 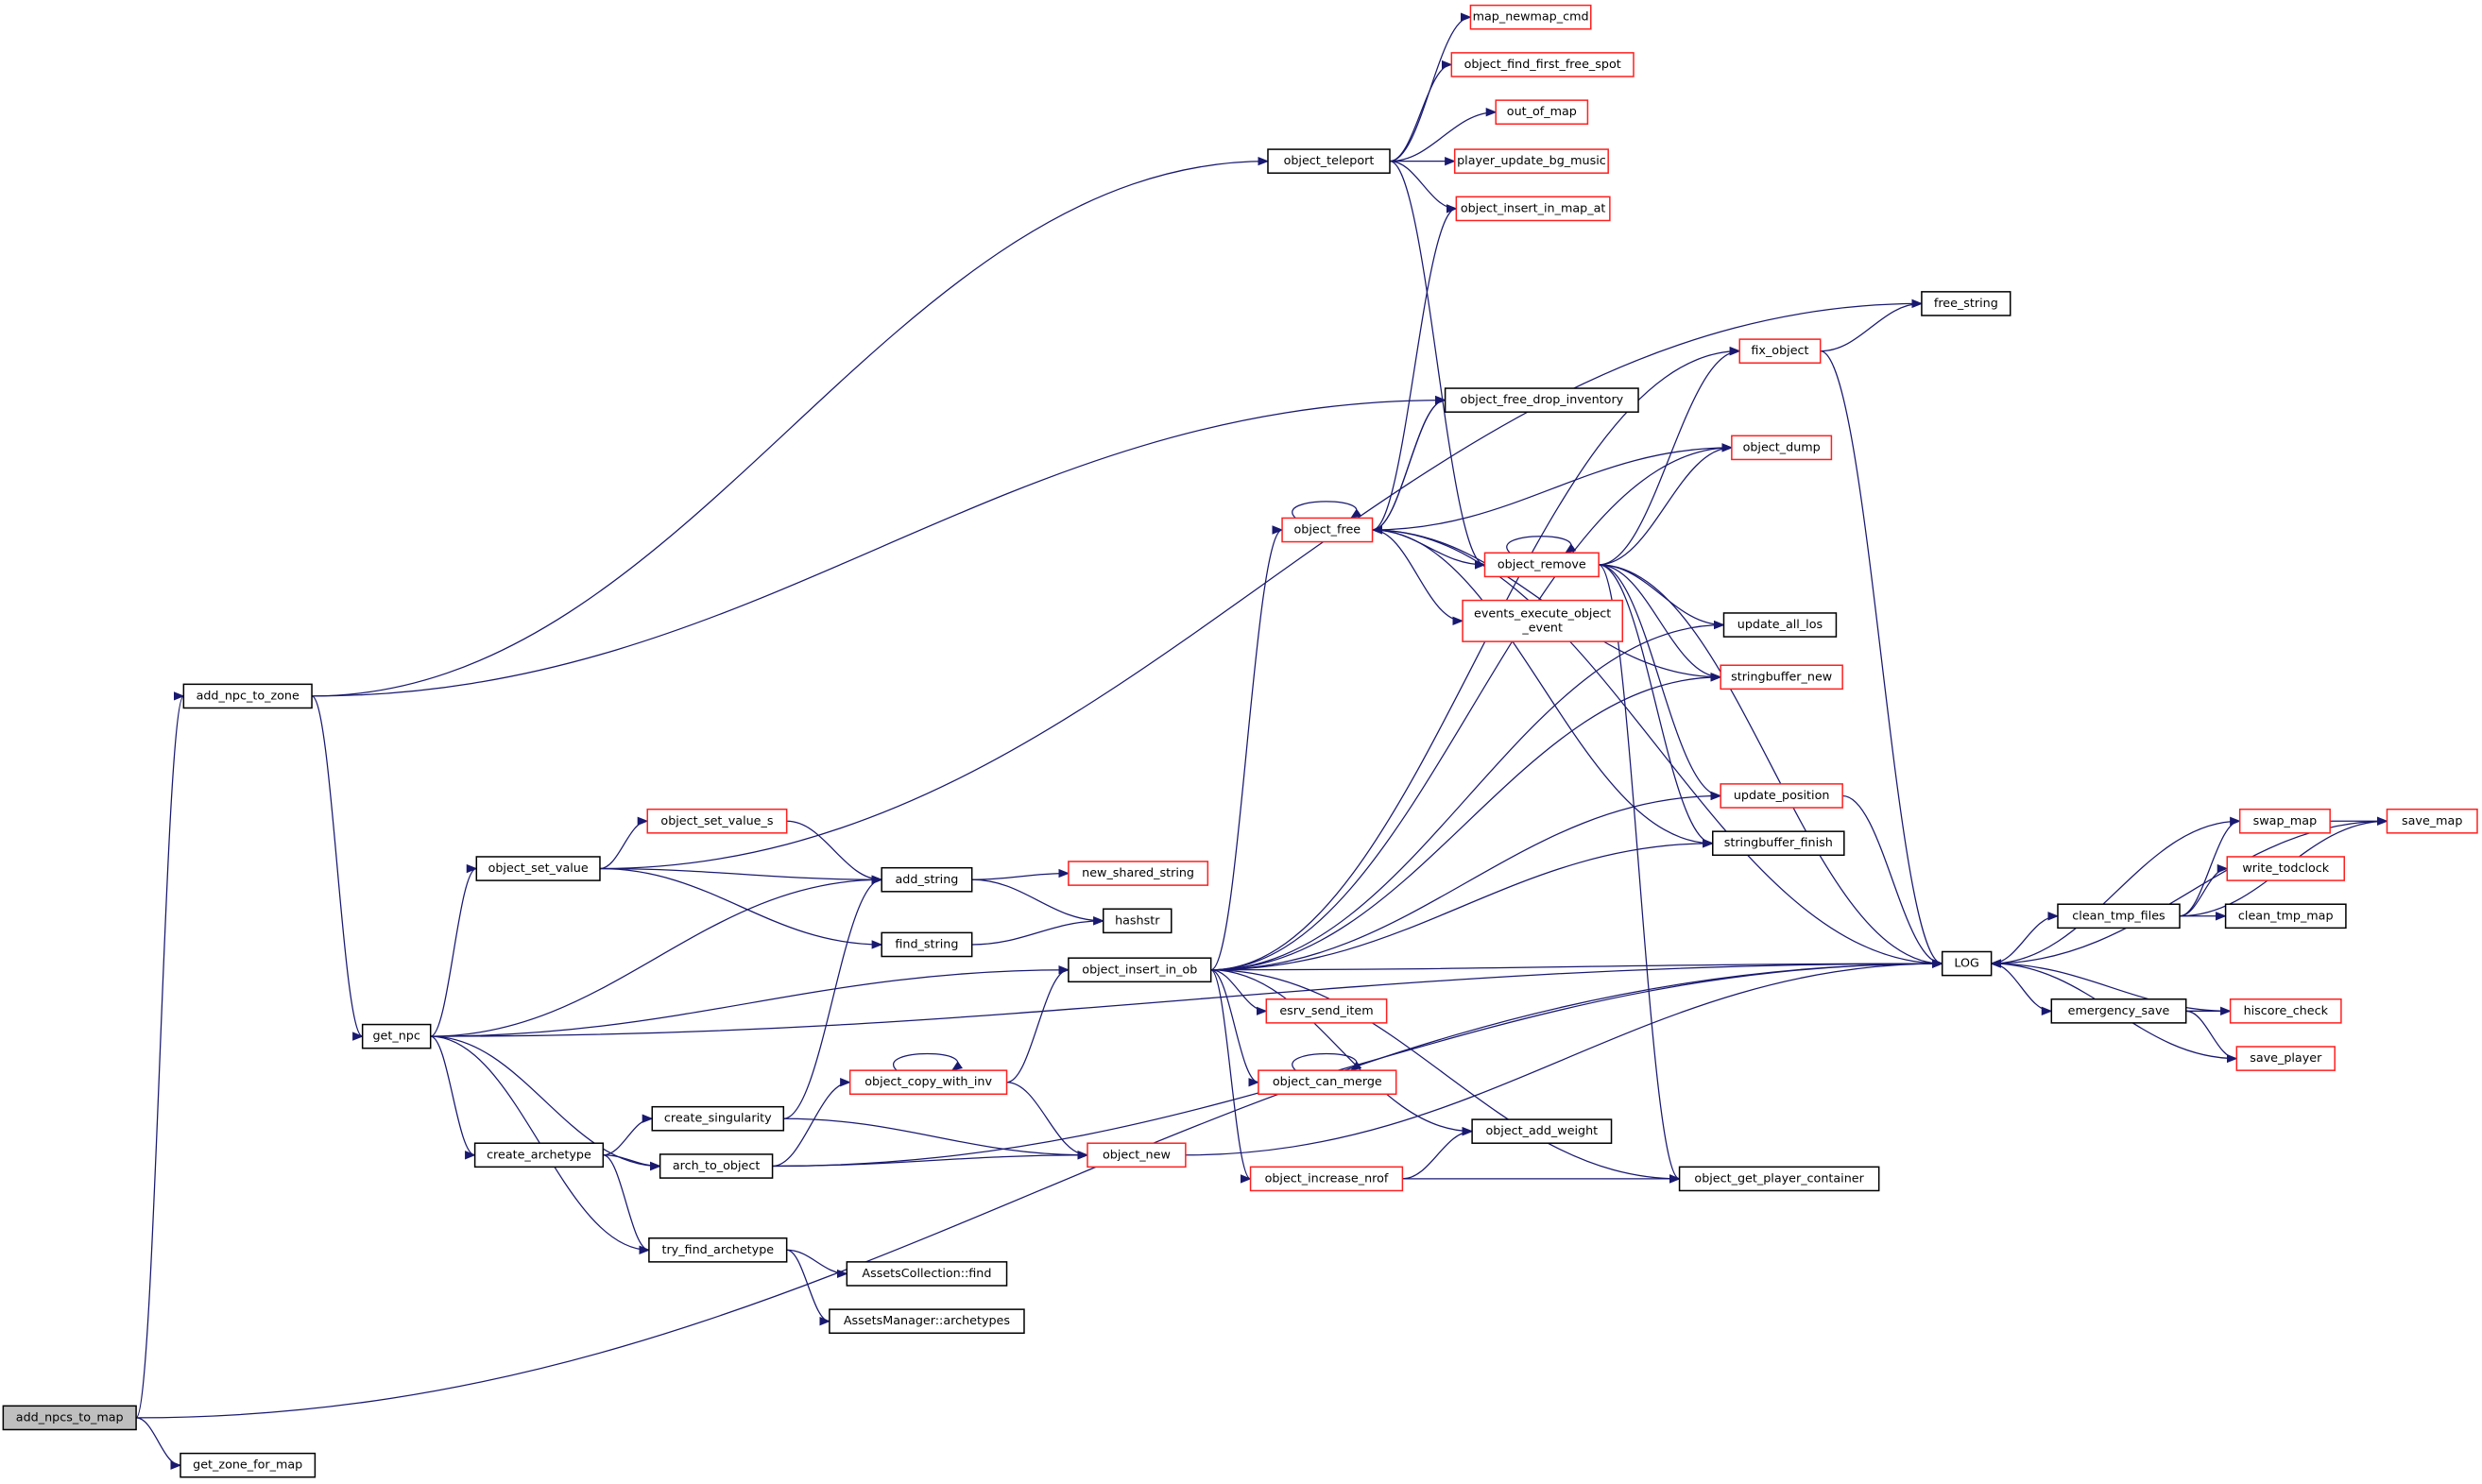 I want to click on edge-object-increase-nrof-to-object-add-weight, so click(x=1438, y=1153).